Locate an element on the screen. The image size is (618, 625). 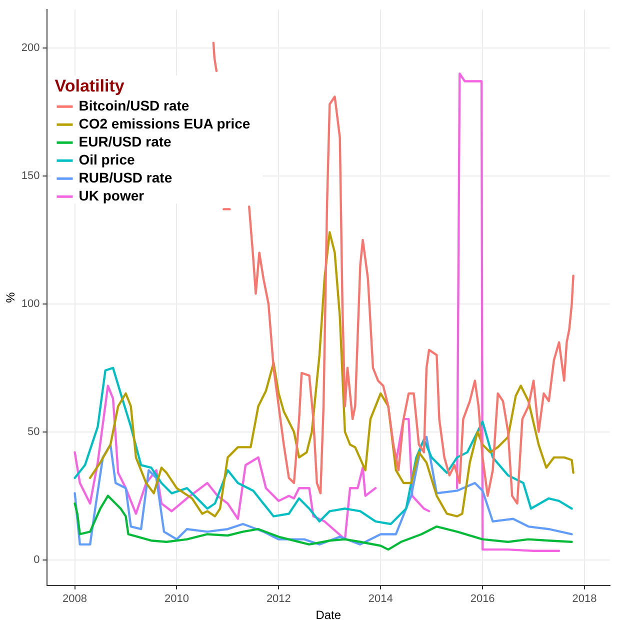
x-tick-label: 2018 is located at coordinates (584, 599).